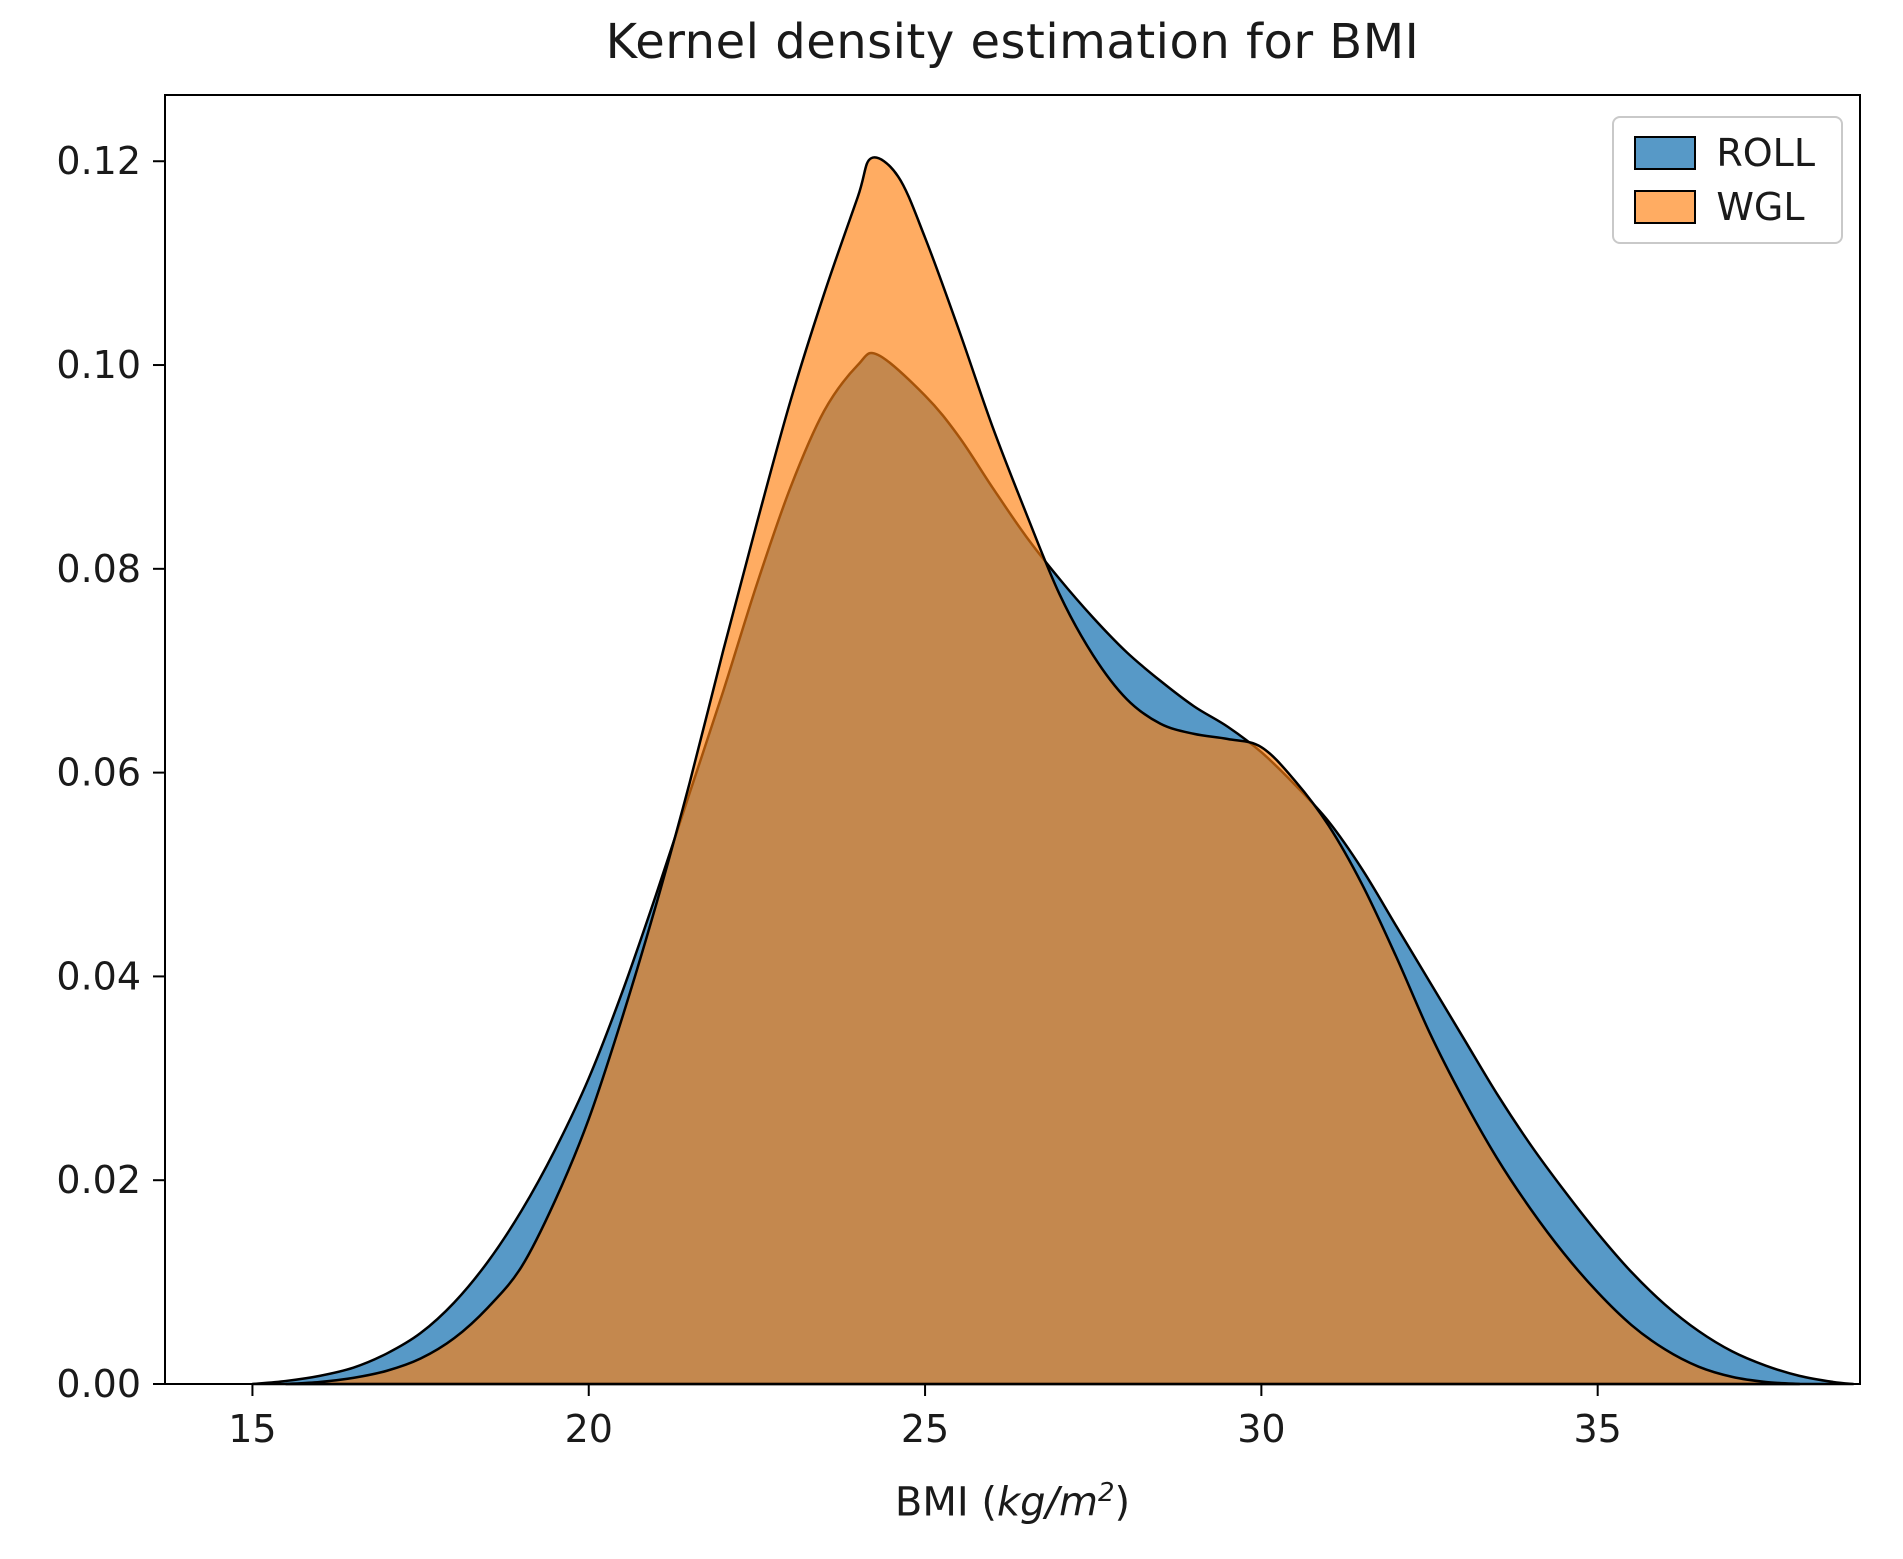  What do you see at coordinates (1760, 207) in the screenshot?
I see `legend-label-wgl: WGL` at bounding box center [1760, 207].